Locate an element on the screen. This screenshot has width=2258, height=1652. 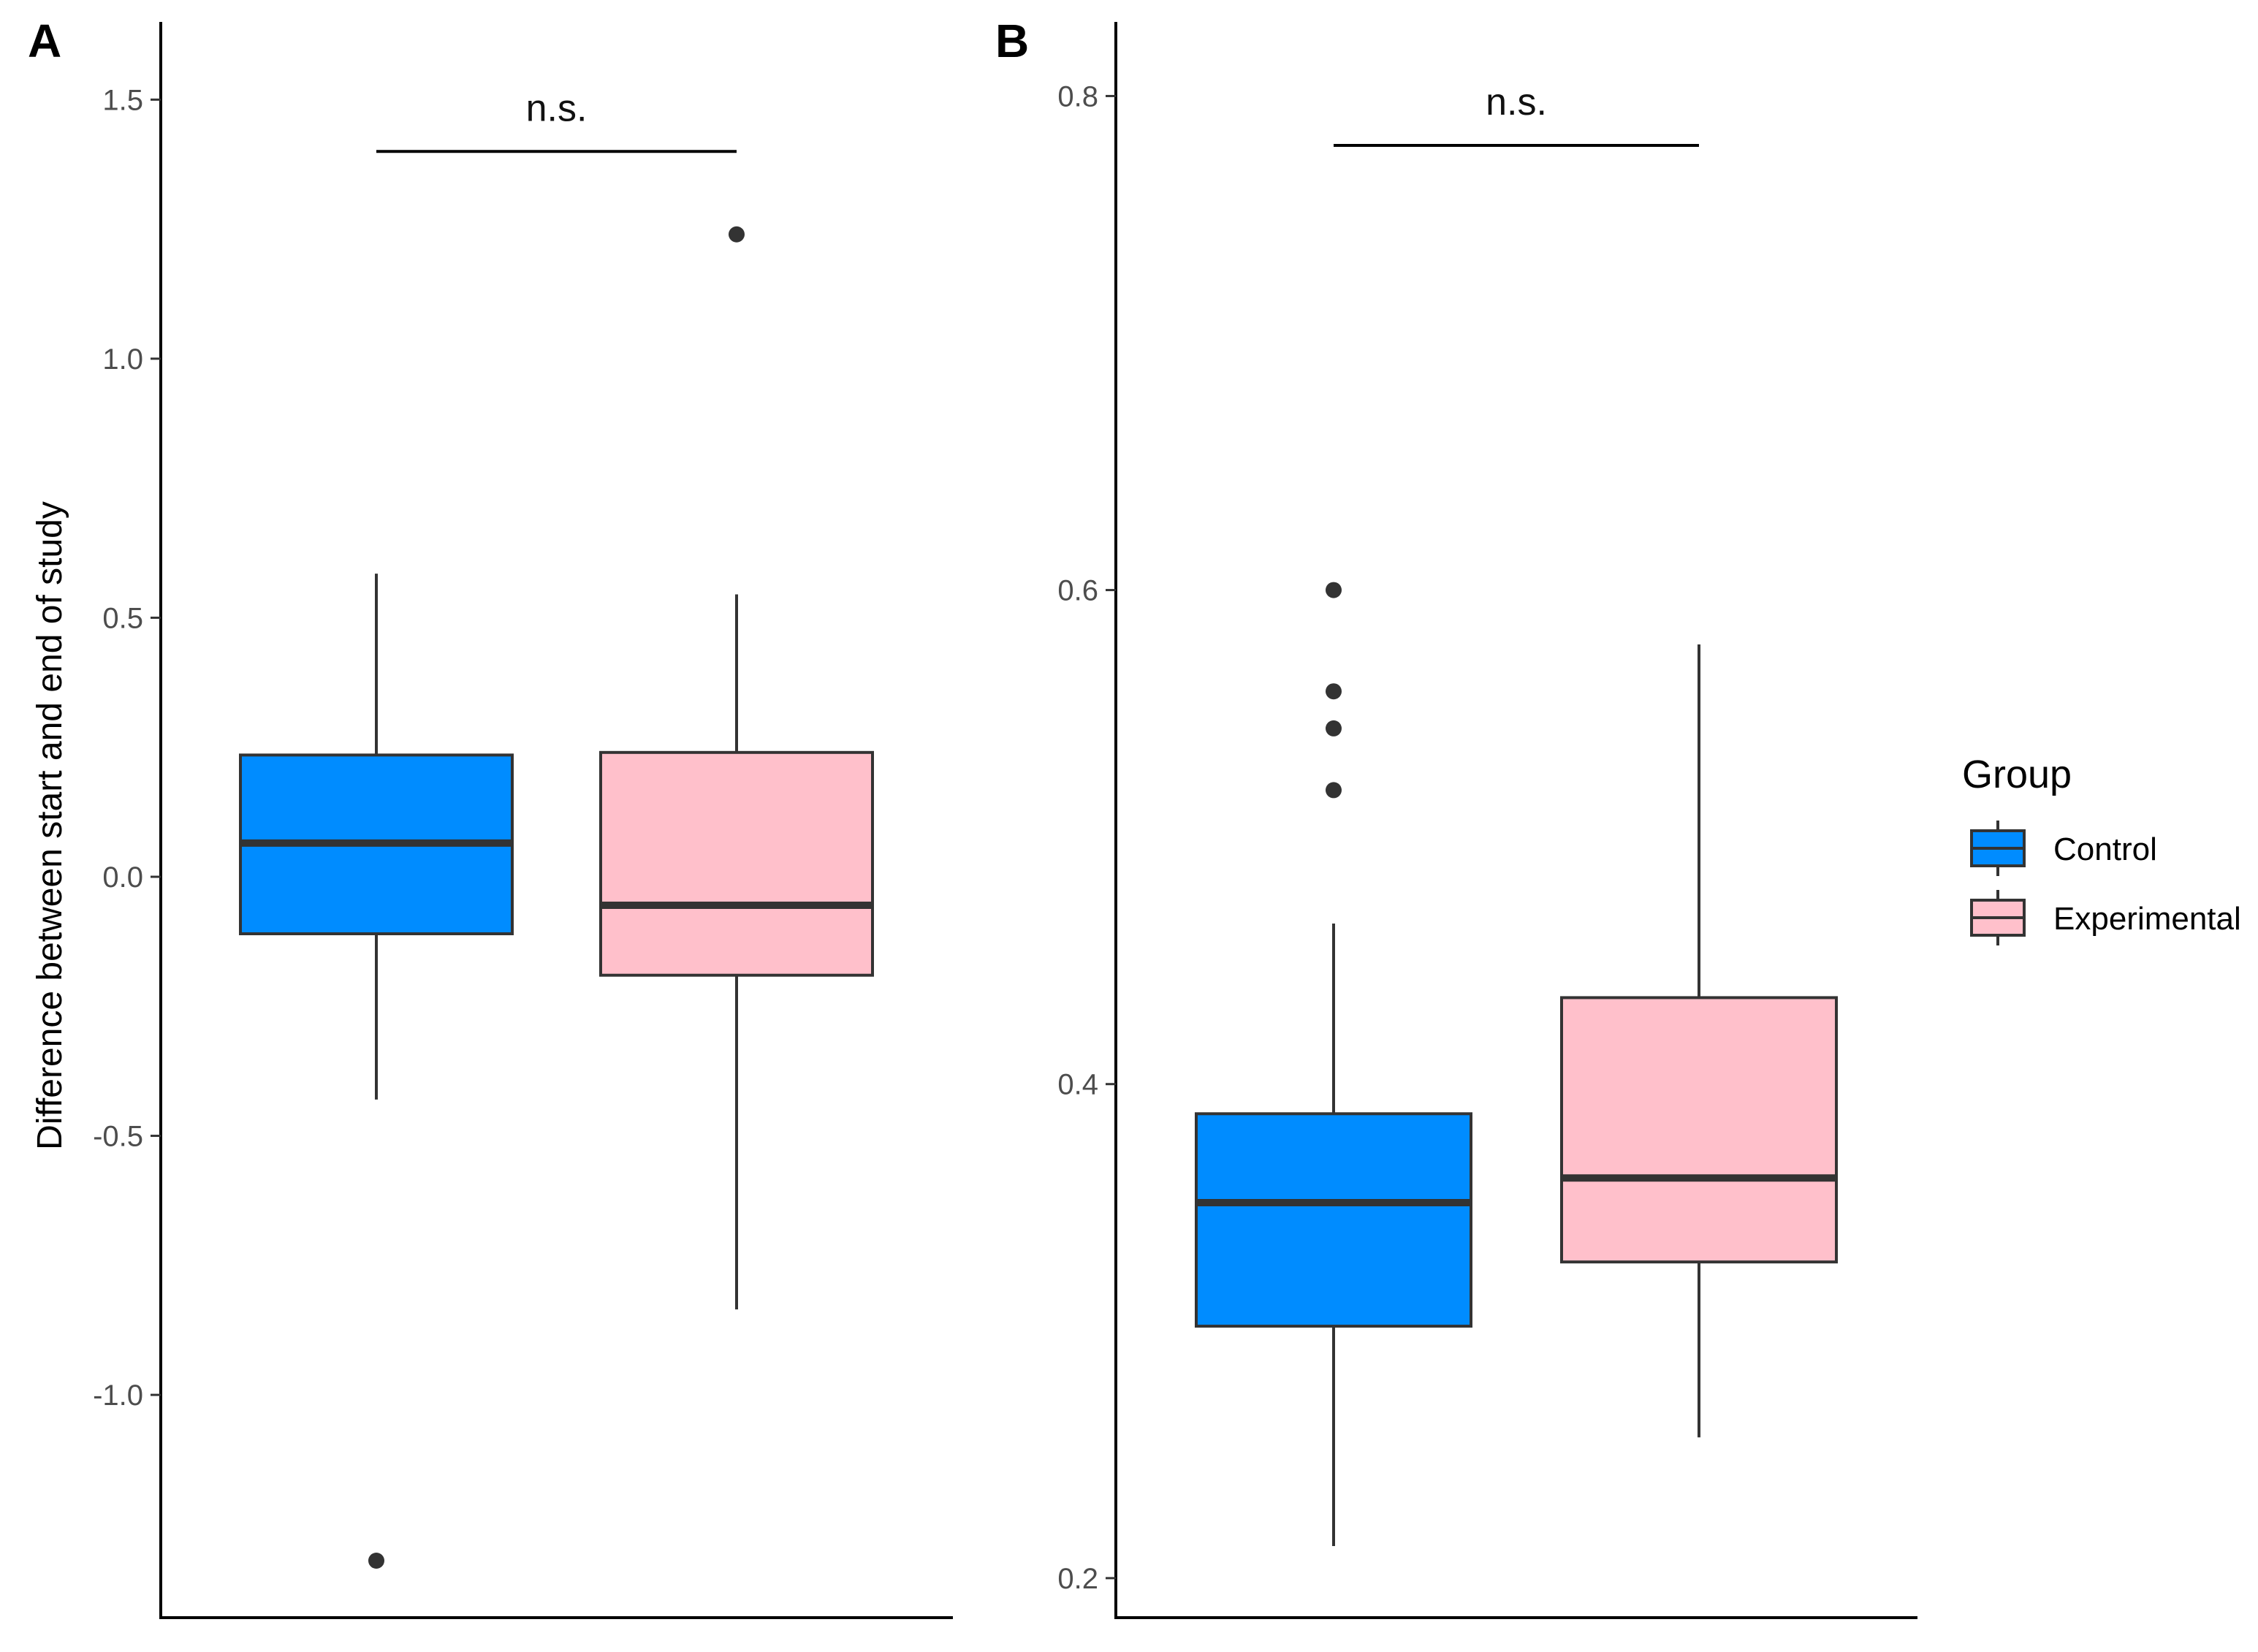
panel-b-y-tick-label: 0.2 is located at coordinates (1077, 1579).